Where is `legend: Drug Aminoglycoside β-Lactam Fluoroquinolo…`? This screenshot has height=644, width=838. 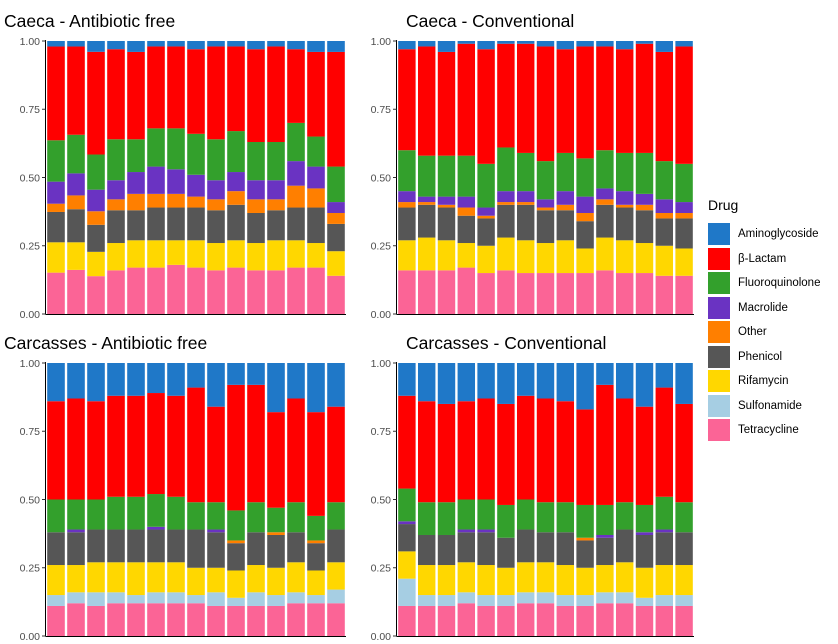
legend: Drug Aminoglycoside β-Lactam Fluoroquinolo… is located at coordinates (772, 319).